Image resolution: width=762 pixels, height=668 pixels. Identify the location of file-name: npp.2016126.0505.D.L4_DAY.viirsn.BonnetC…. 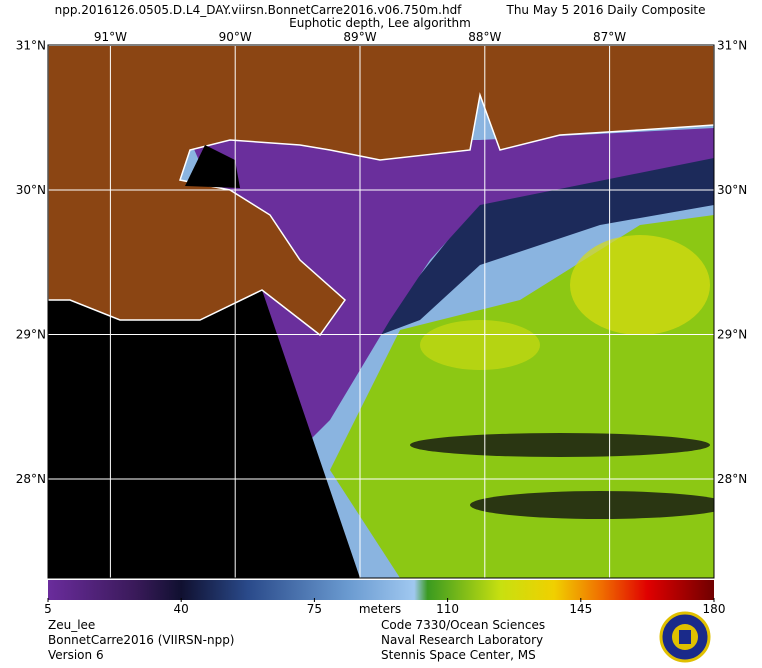
(259, 10).